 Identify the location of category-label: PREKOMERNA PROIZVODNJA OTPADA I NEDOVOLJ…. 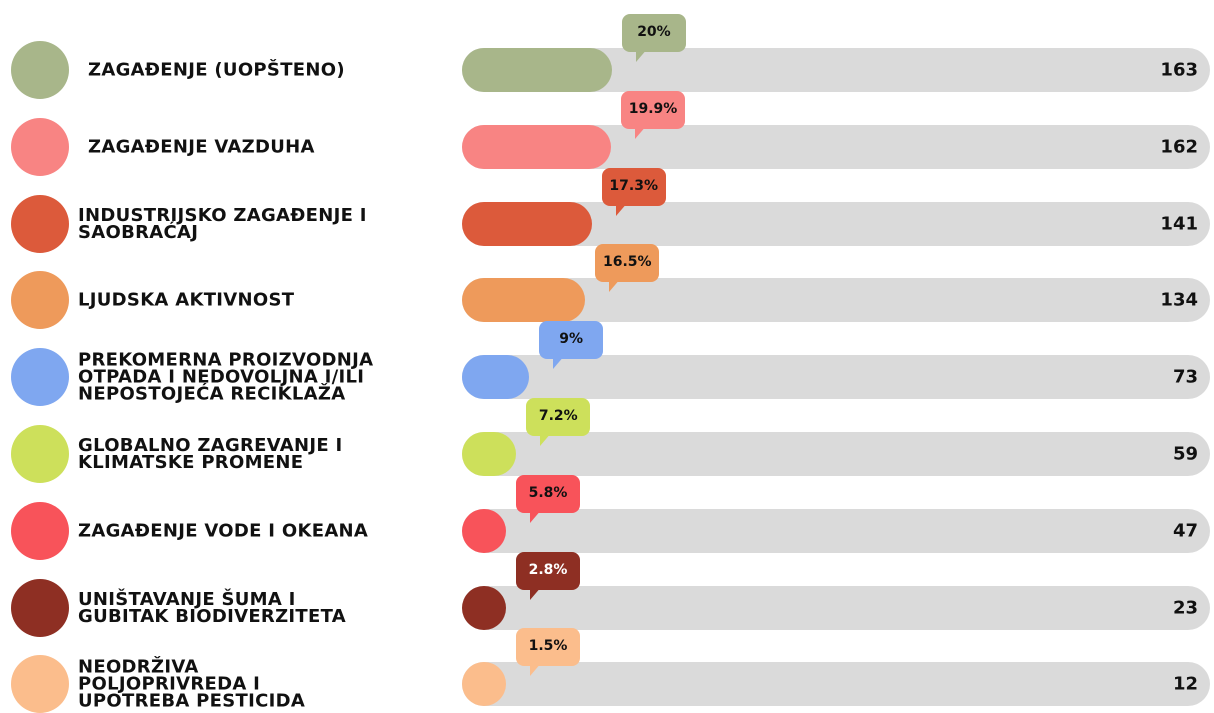
(226, 377).